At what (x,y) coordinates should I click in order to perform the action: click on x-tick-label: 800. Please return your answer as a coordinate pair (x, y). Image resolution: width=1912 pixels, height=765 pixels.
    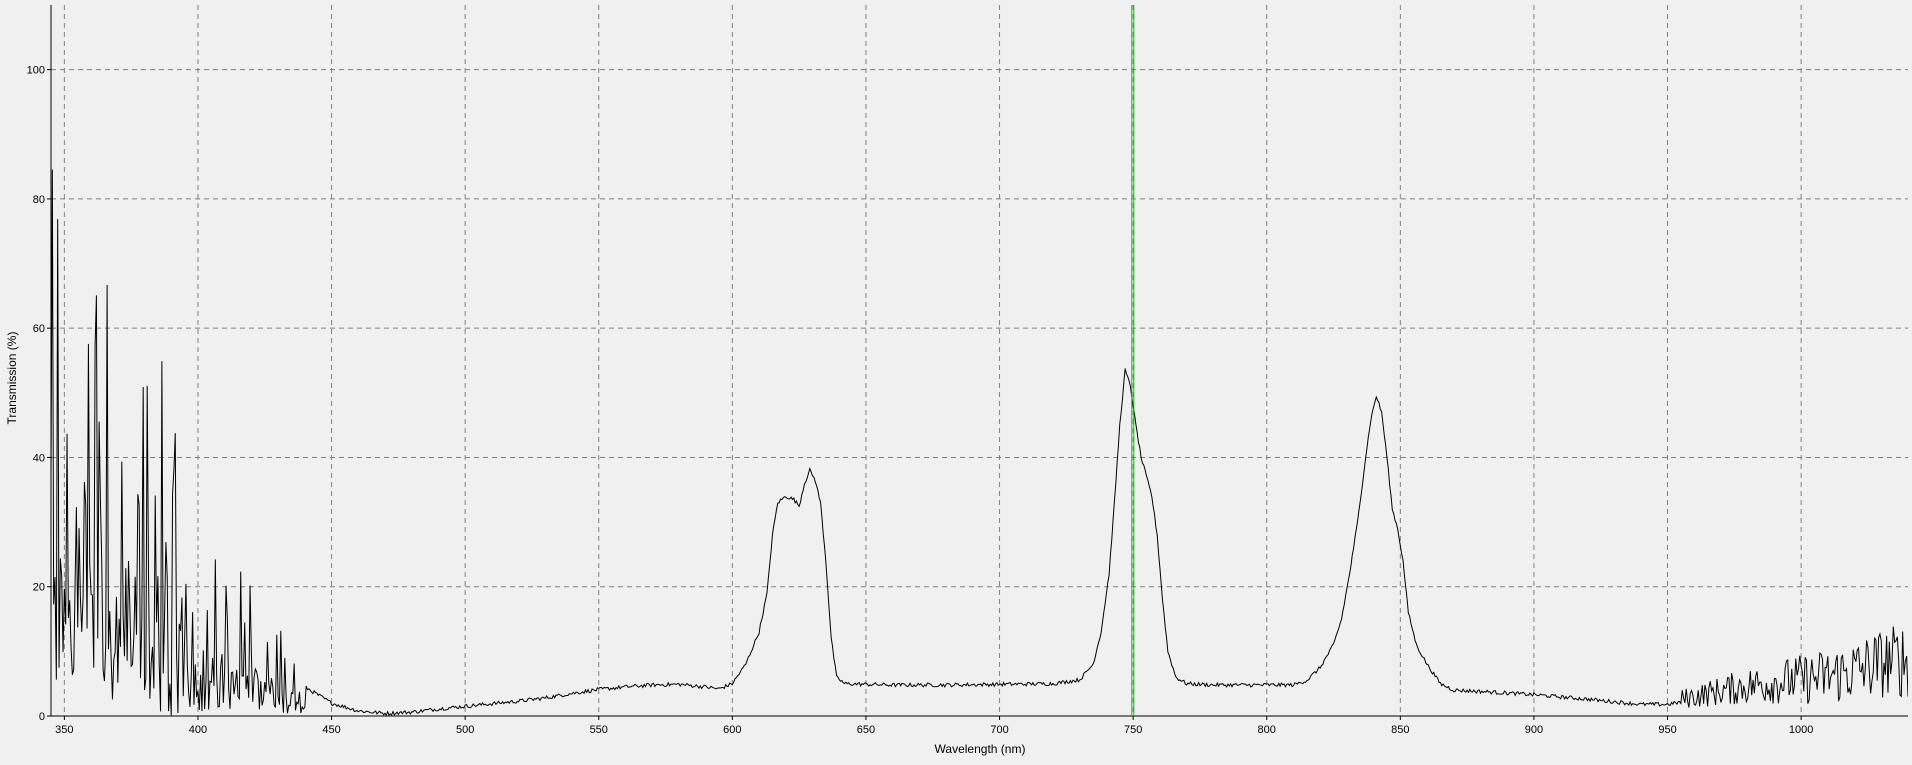
    Looking at the image, I should click on (1267, 730).